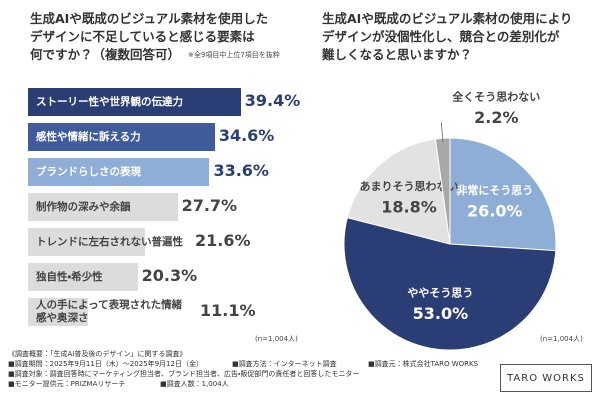 The width and height of the screenshot is (600, 400). What do you see at coordinates (234, 55) in the screenshot?
I see `note: ※全9項目中上位7項目を抜粋` at bounding box center [234, 55].